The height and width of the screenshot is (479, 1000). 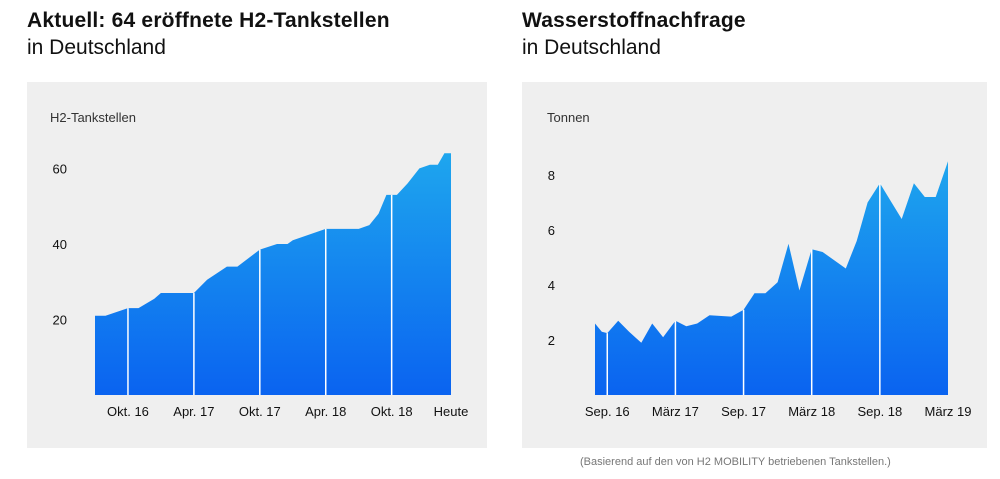 I want to click on x-tick-label: Okt. 16, so click(x=128, y=411).